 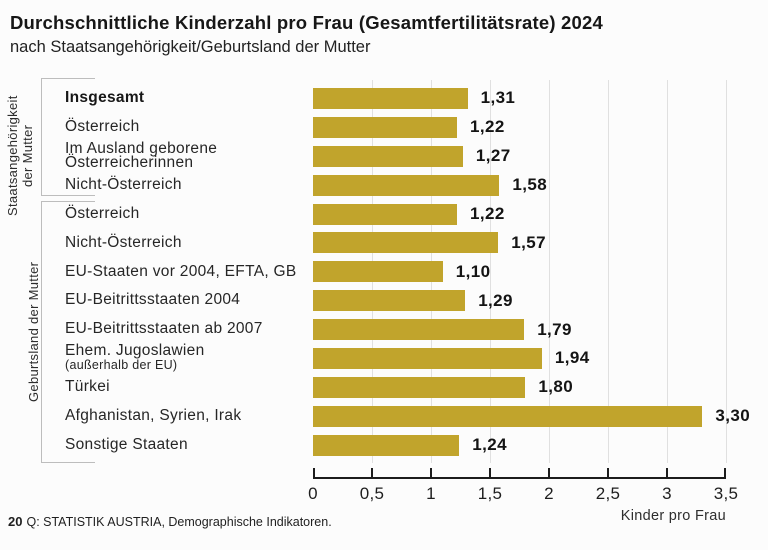 I want to click on group-bracket-staatsangehoerigkeit, so click(x=68, y=137).